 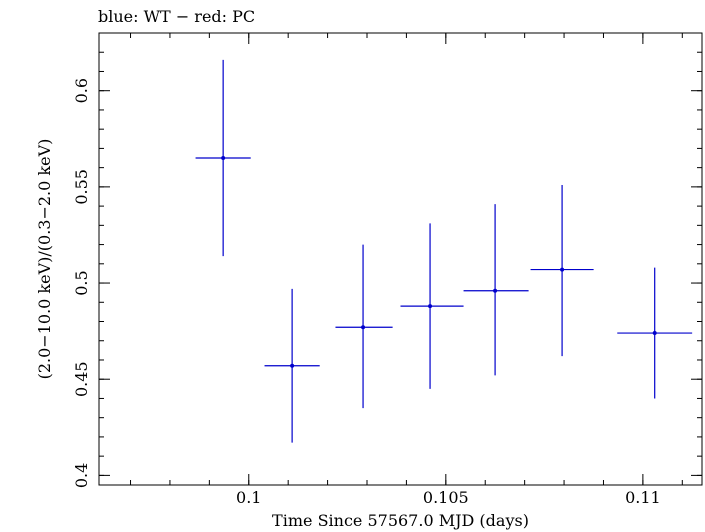 I want to click on x-tick-label: 0.1, so click(x=248, y=497).